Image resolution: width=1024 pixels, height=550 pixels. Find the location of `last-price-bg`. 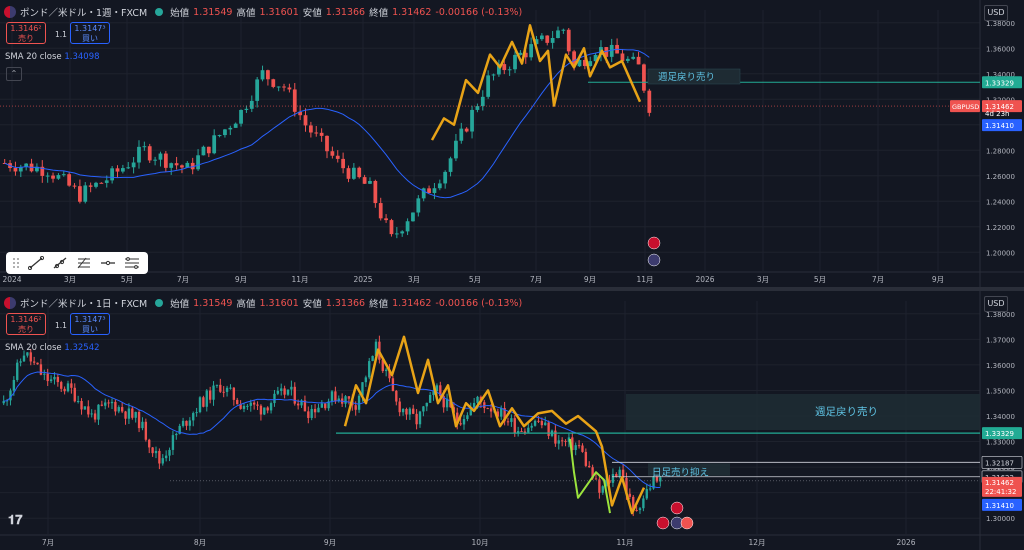

last-price-bg is located at coordinates (1002, 486).